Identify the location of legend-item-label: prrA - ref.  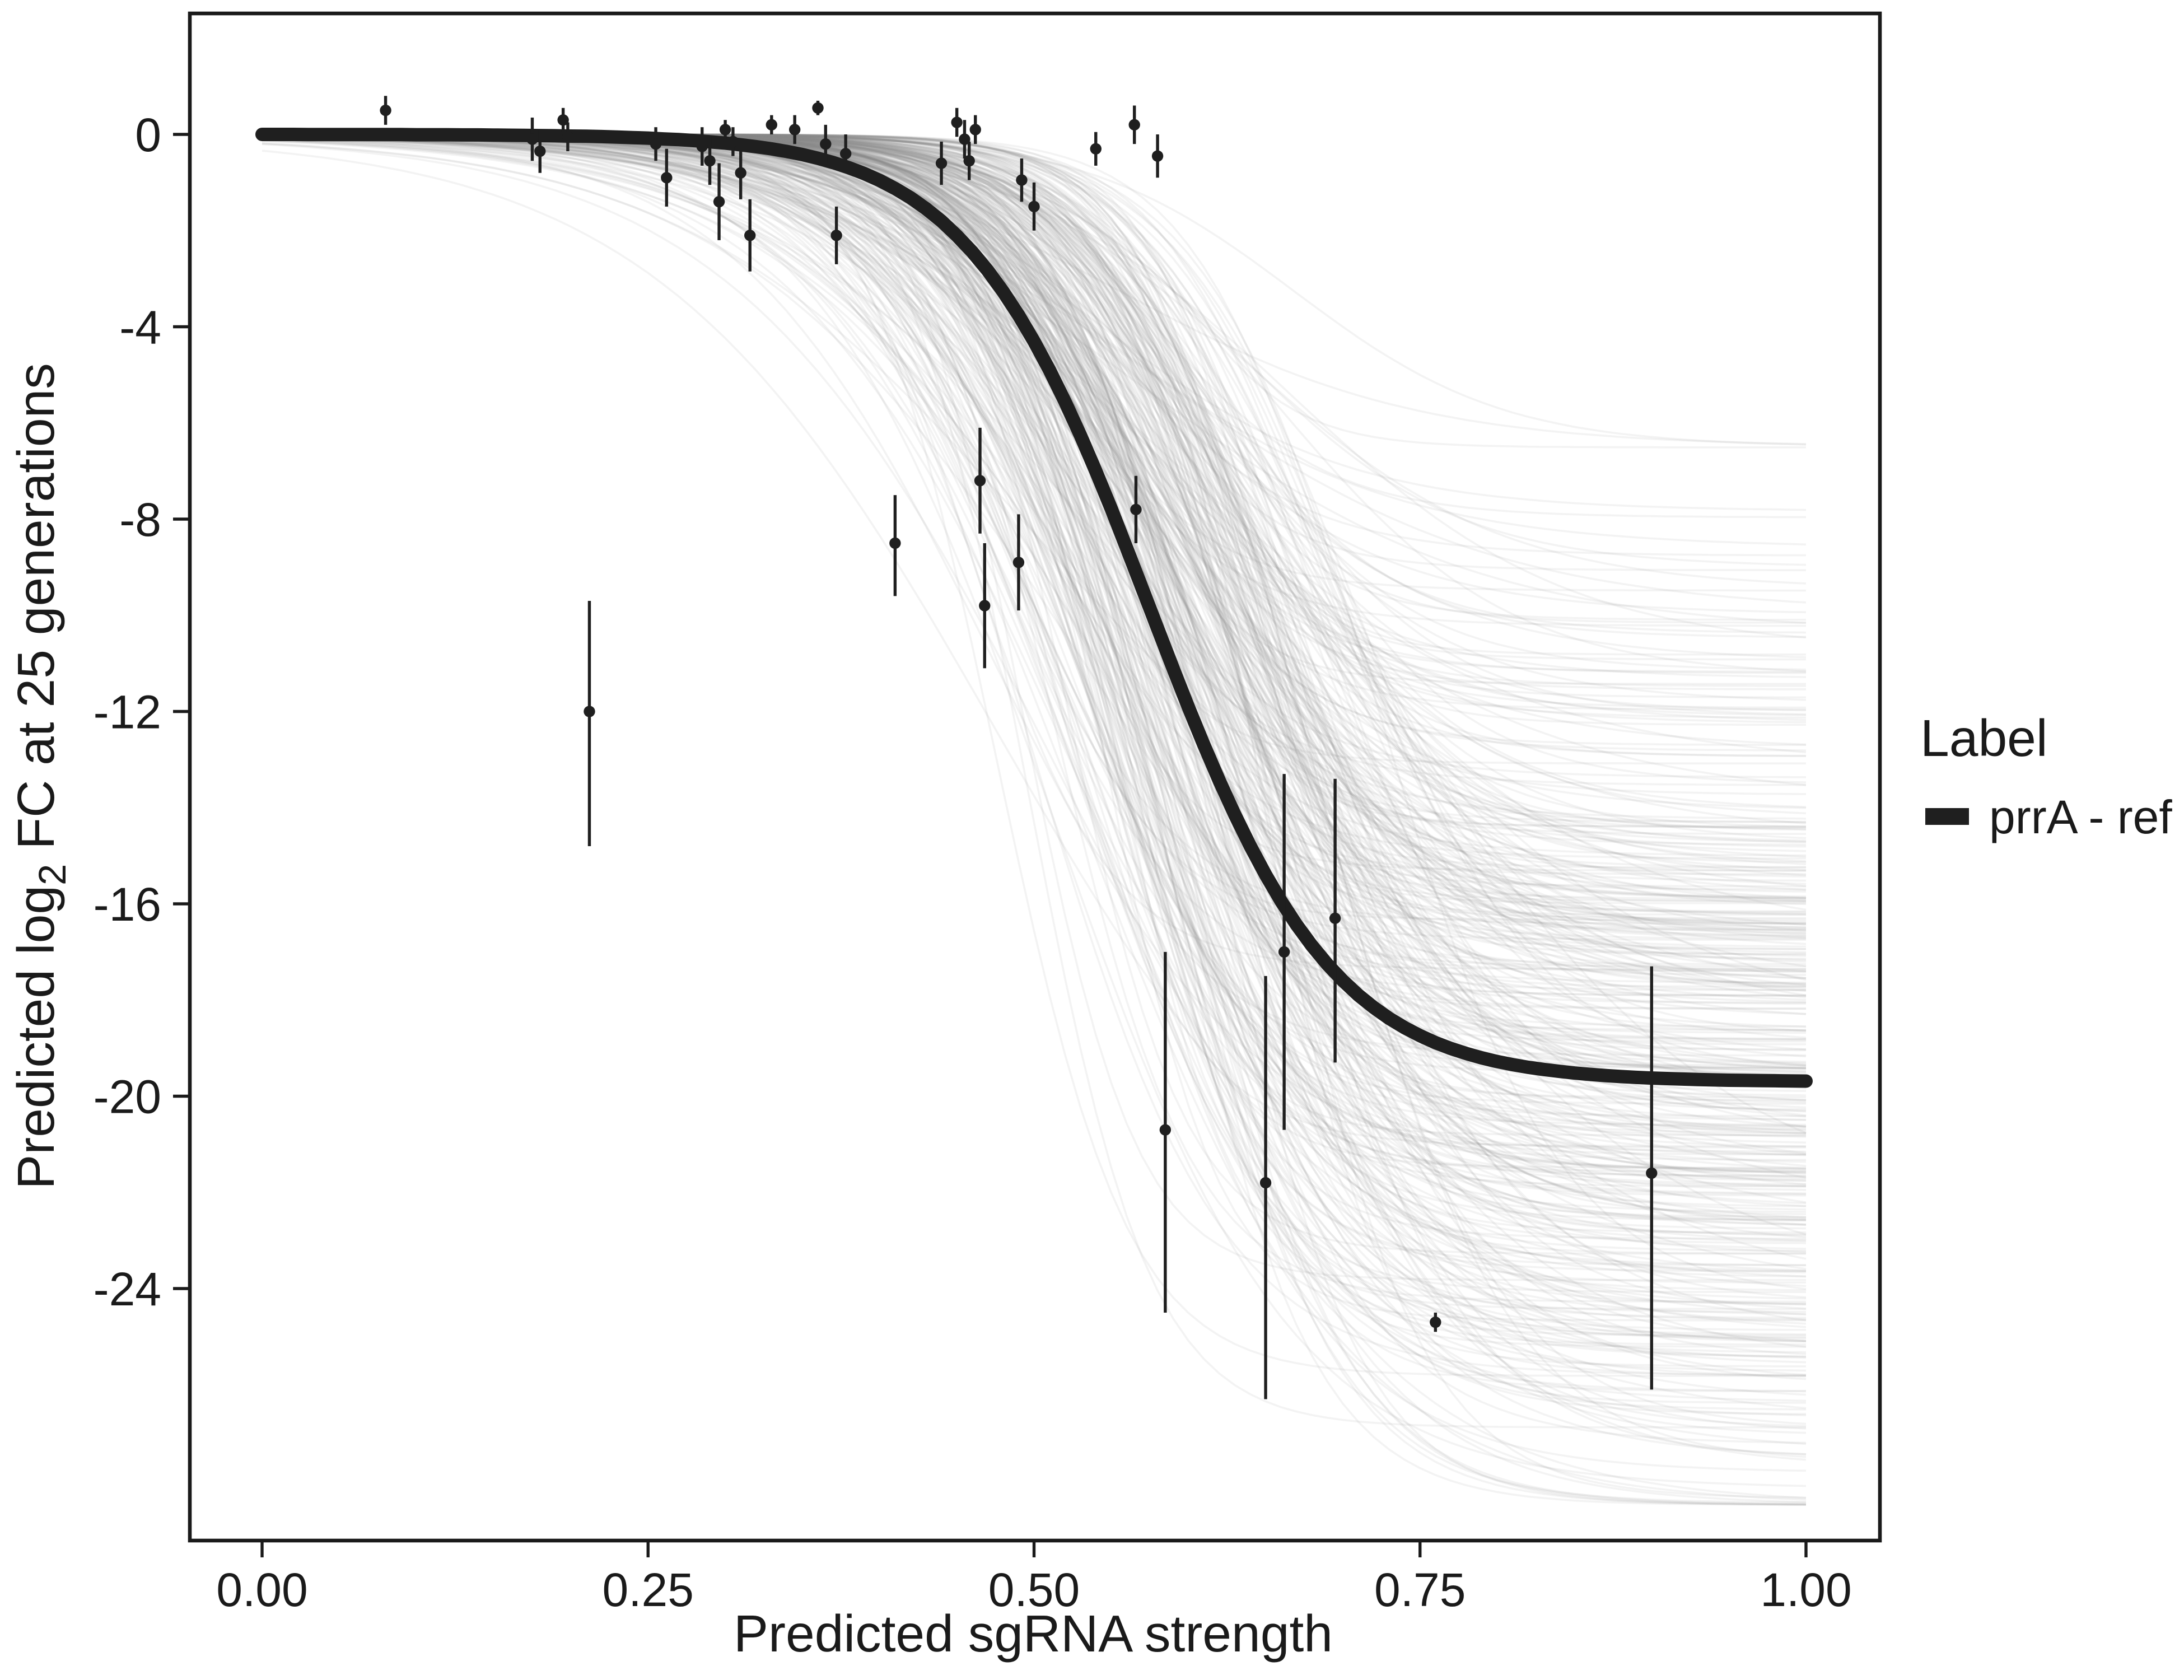
(2081, 817).